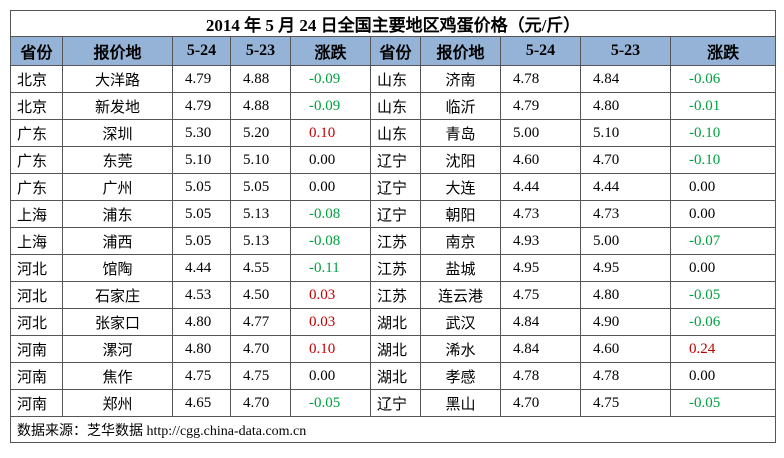 The width and height of the screenshot is (784, 458). What do you see at coordinates (201, 160) in the screenshot?
I see `table-cell: 5.10` at bounding box center [201, 160].